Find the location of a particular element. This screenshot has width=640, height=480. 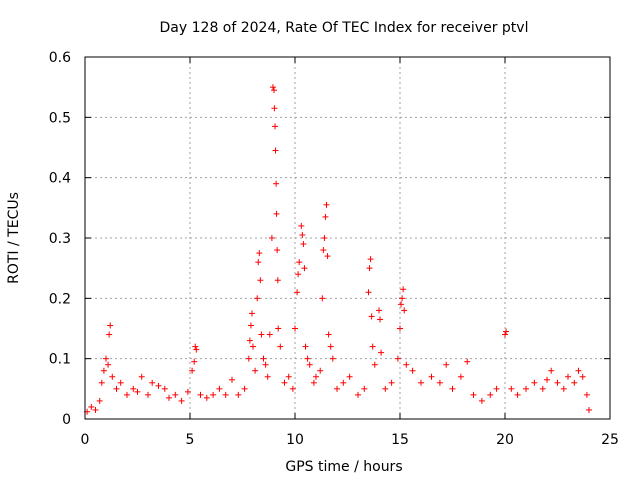

x-tick-label: 15 is located at coordinates (400, 440).